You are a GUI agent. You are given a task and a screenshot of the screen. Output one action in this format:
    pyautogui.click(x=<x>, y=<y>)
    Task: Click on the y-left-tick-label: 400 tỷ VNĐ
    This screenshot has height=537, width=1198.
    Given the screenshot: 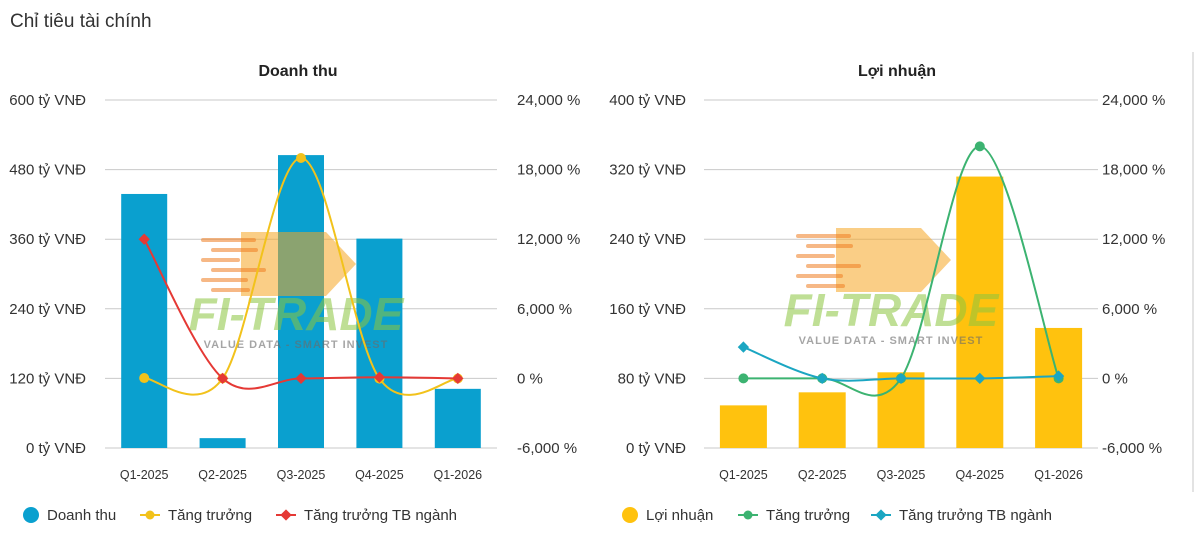 What is the action you would take?
    pyautogui.click(x=647, y=100)
    